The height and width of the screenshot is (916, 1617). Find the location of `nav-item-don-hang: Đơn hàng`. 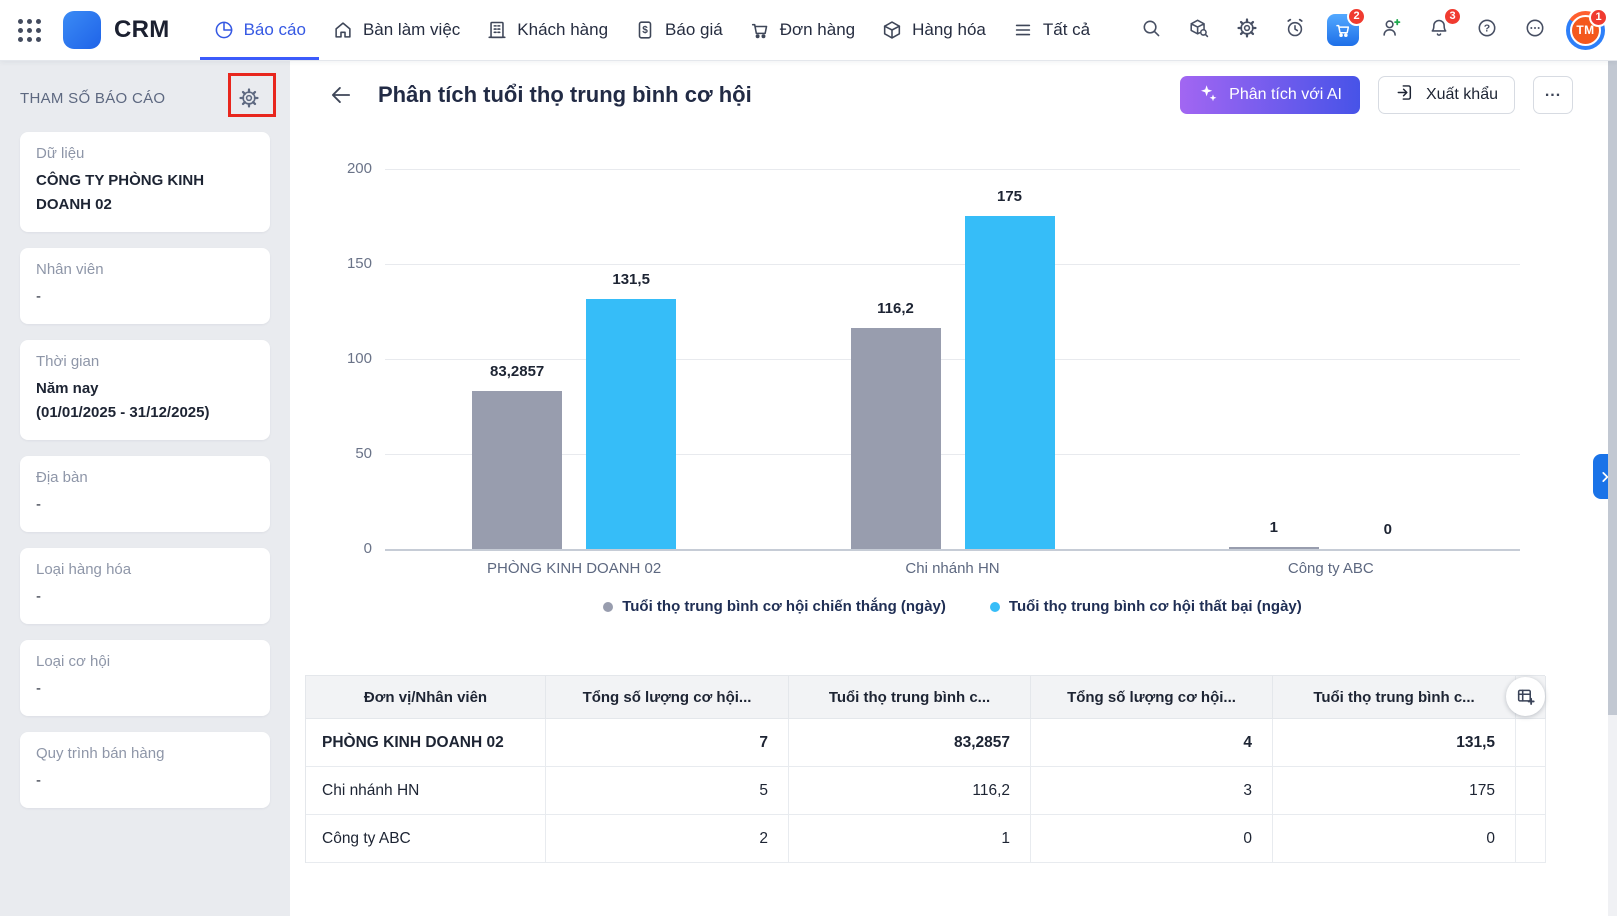

nav-item-don-hang: Đơn hàng is located at coordinates (802, 30).